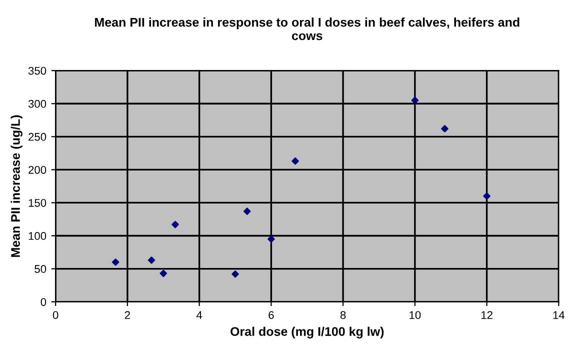 This screenshot has height=353, width=585. I want to click on x-tick-label: 12, so click(486, 315).